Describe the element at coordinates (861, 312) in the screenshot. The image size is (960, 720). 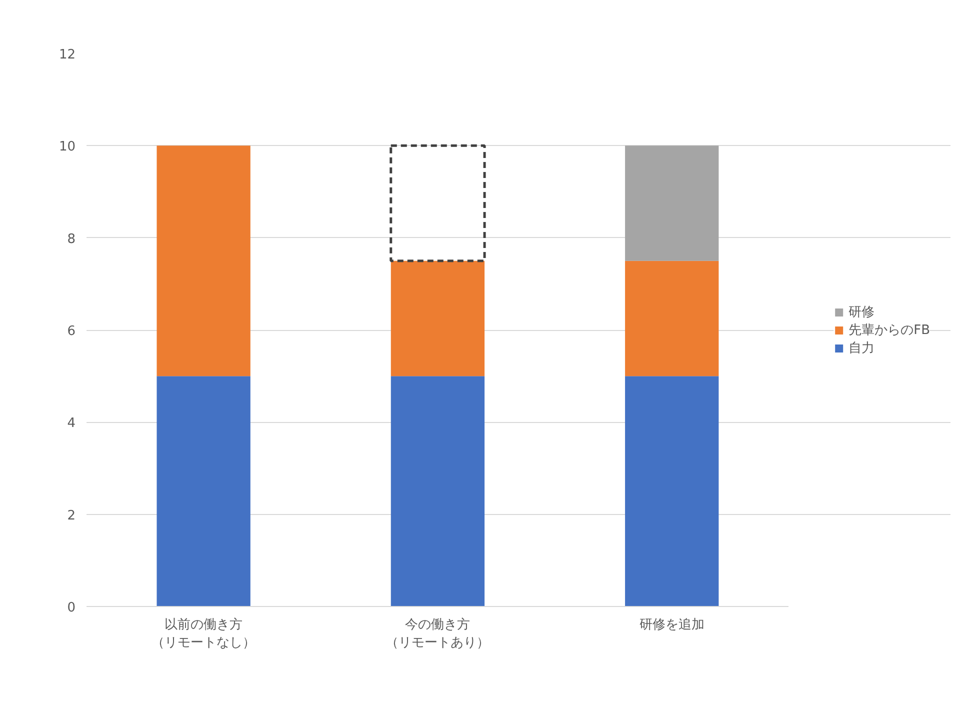
I see `legend-label: 研修` at that location.